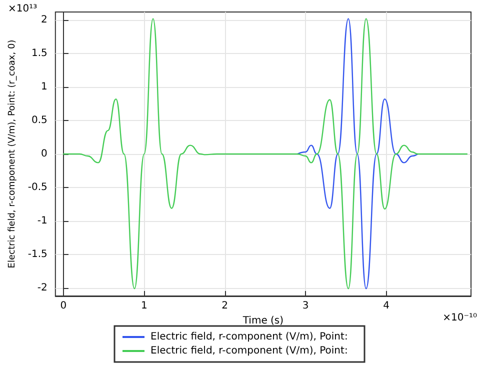 This screenshot has width=479, height=366. I want to click on y-tick-label: 0.5, so click(40, 120).